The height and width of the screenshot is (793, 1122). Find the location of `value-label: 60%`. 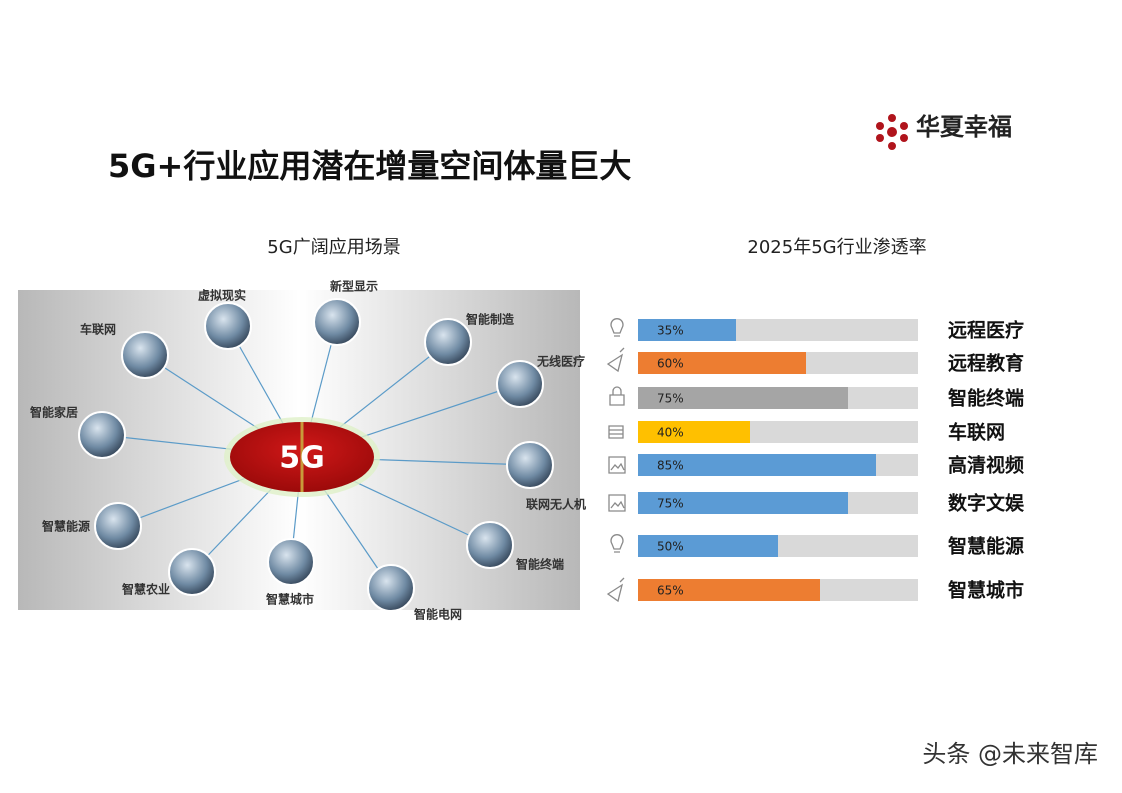

value-label: 60% is located at coordinates (670, 364).